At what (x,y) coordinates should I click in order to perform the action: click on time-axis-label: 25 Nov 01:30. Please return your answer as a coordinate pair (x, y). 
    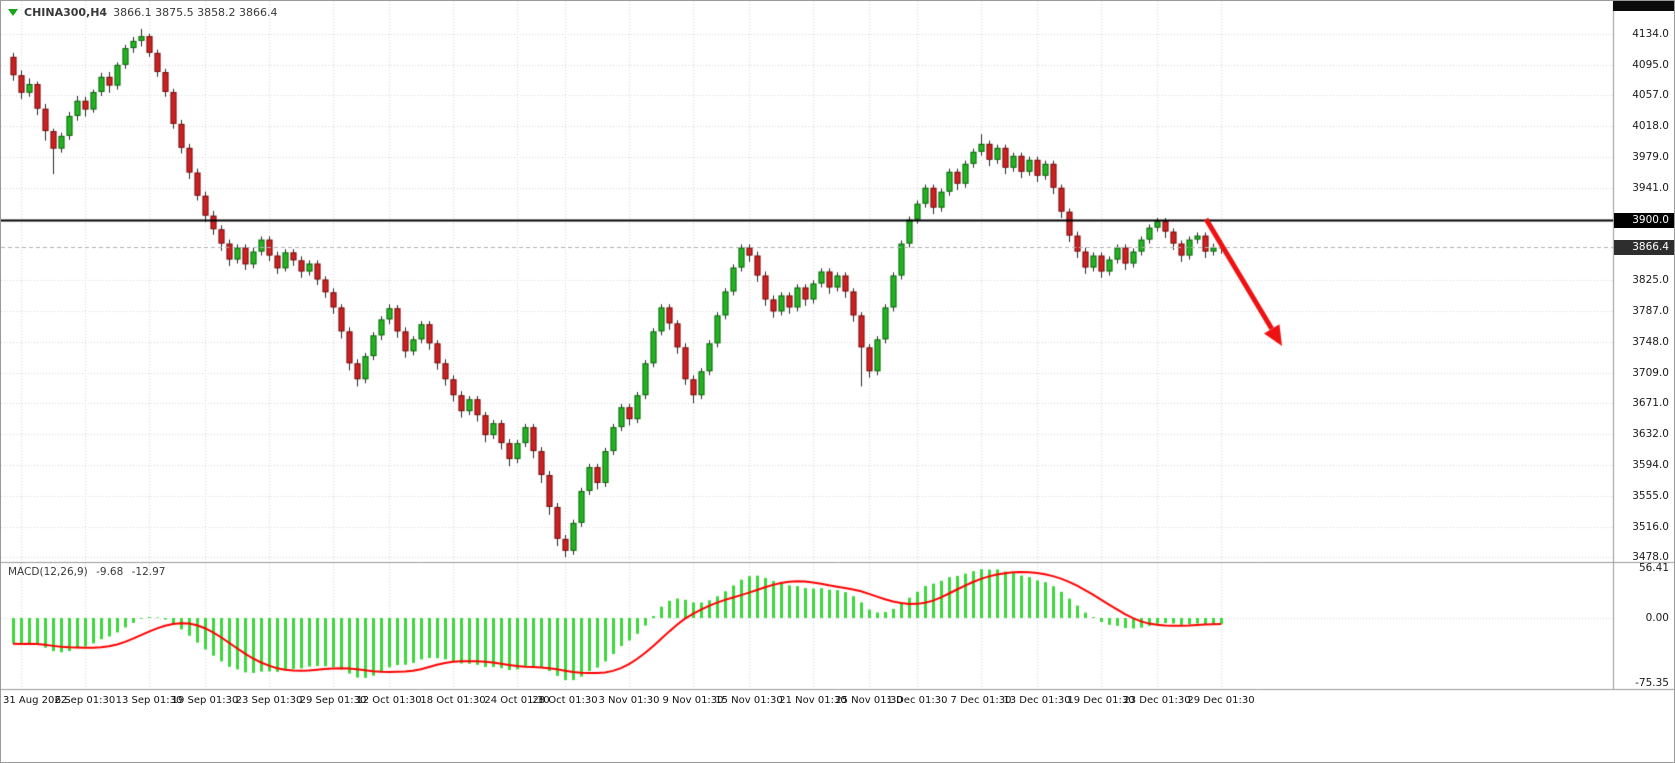
    Looking at the image, I should click on (869, 700).